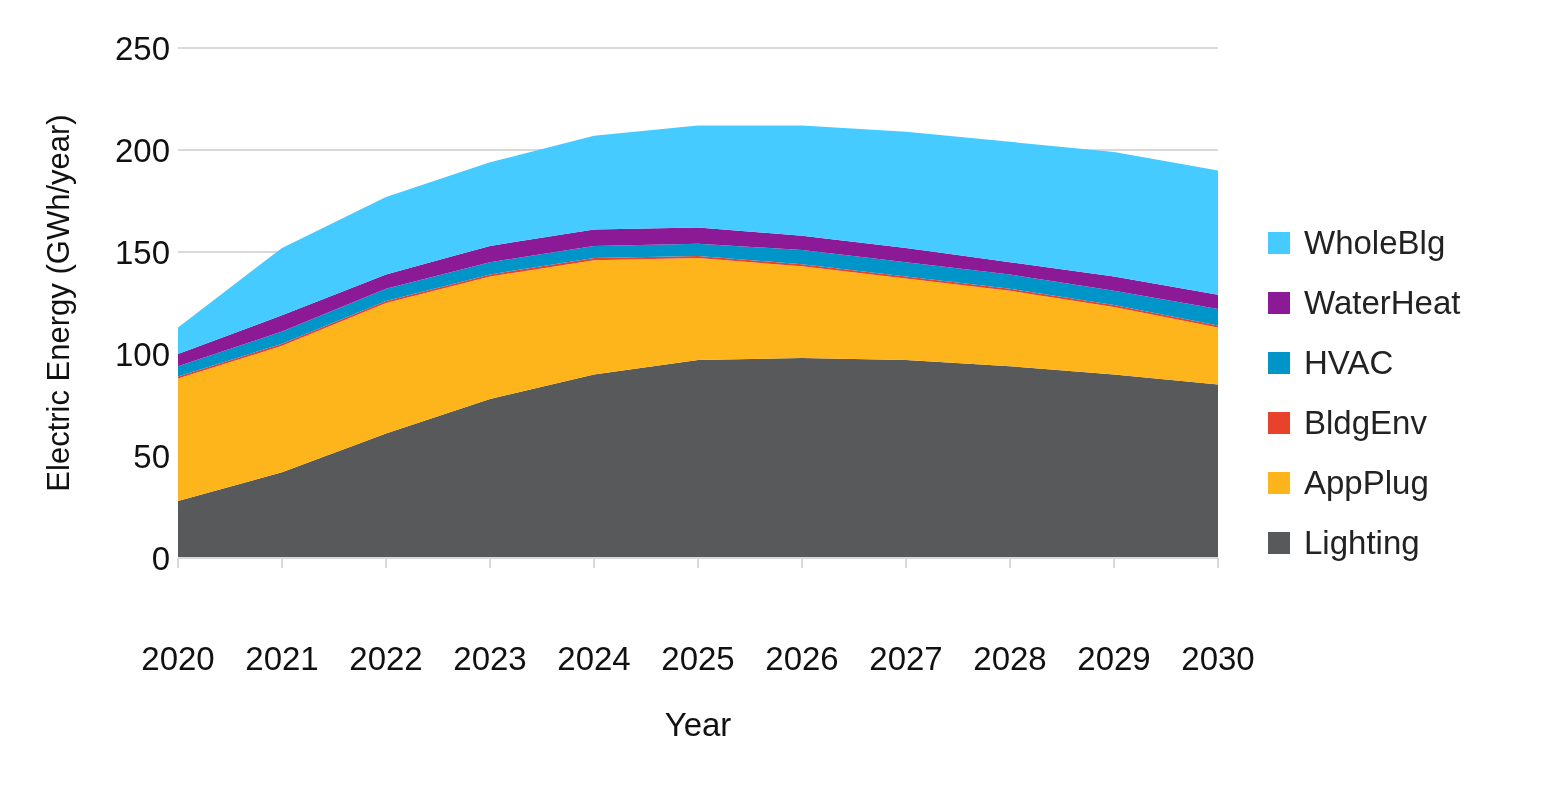  Describe the element at coordinates (151, 456) in the screenshot. I see `y-tick-label: 50` at that location.